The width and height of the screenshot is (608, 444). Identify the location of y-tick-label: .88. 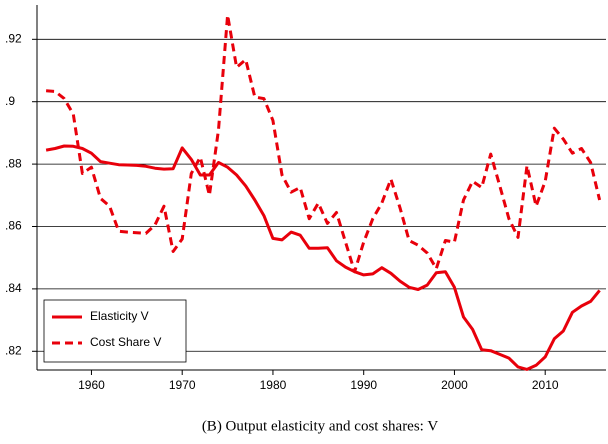
(13, 163).